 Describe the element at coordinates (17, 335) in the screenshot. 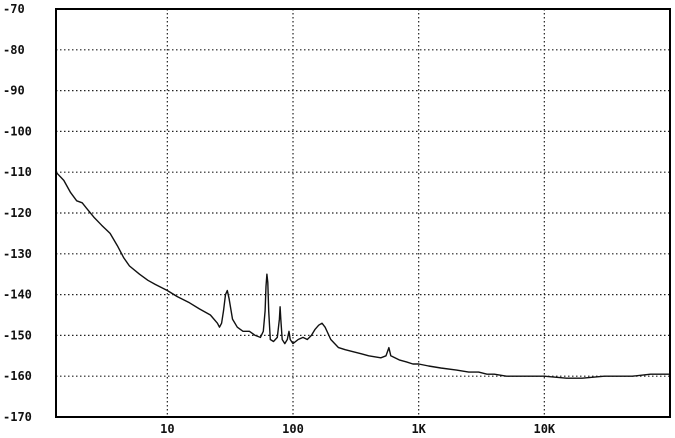

I see `y-tick-label: -150` at that location.